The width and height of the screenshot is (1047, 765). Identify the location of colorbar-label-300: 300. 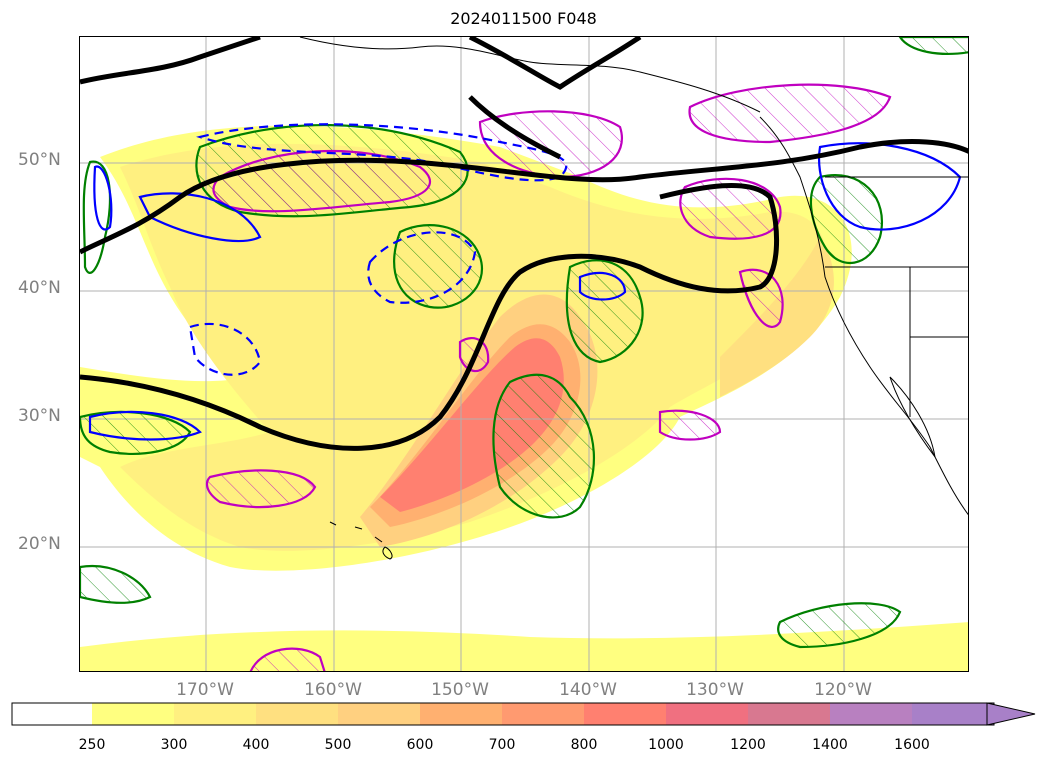
(174, 745).